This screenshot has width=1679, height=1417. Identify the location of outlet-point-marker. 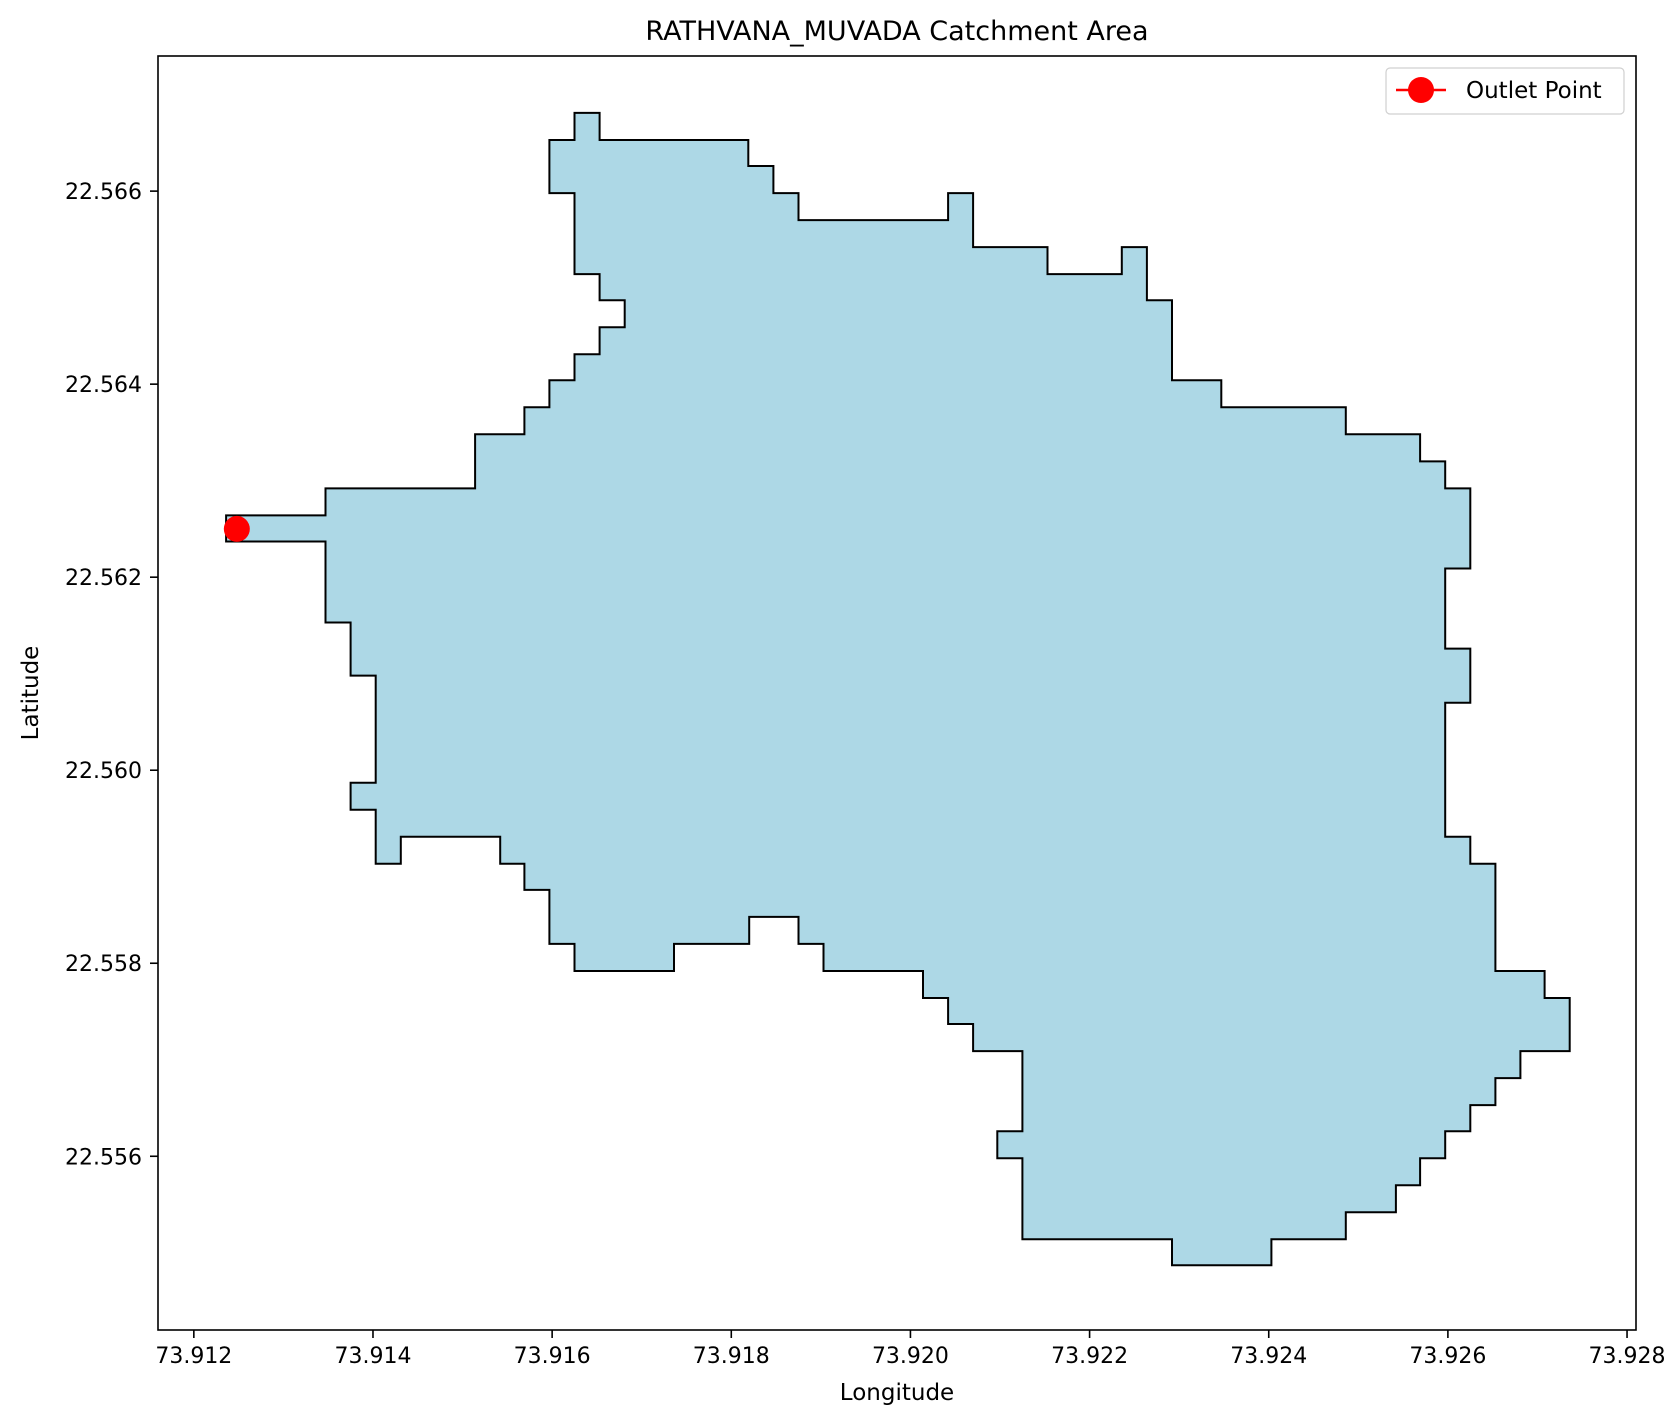
(236, 528).